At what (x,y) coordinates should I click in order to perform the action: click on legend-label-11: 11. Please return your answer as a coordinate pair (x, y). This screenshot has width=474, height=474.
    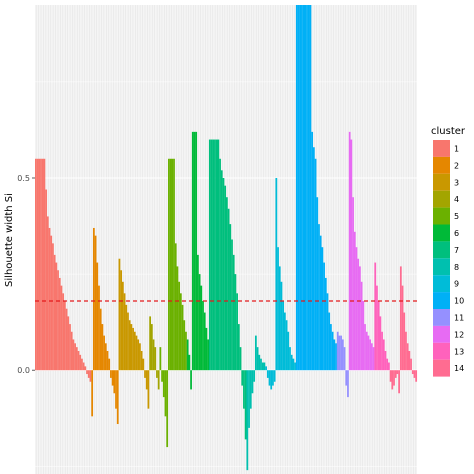
    Looking at the image, I should click on (459, 317).